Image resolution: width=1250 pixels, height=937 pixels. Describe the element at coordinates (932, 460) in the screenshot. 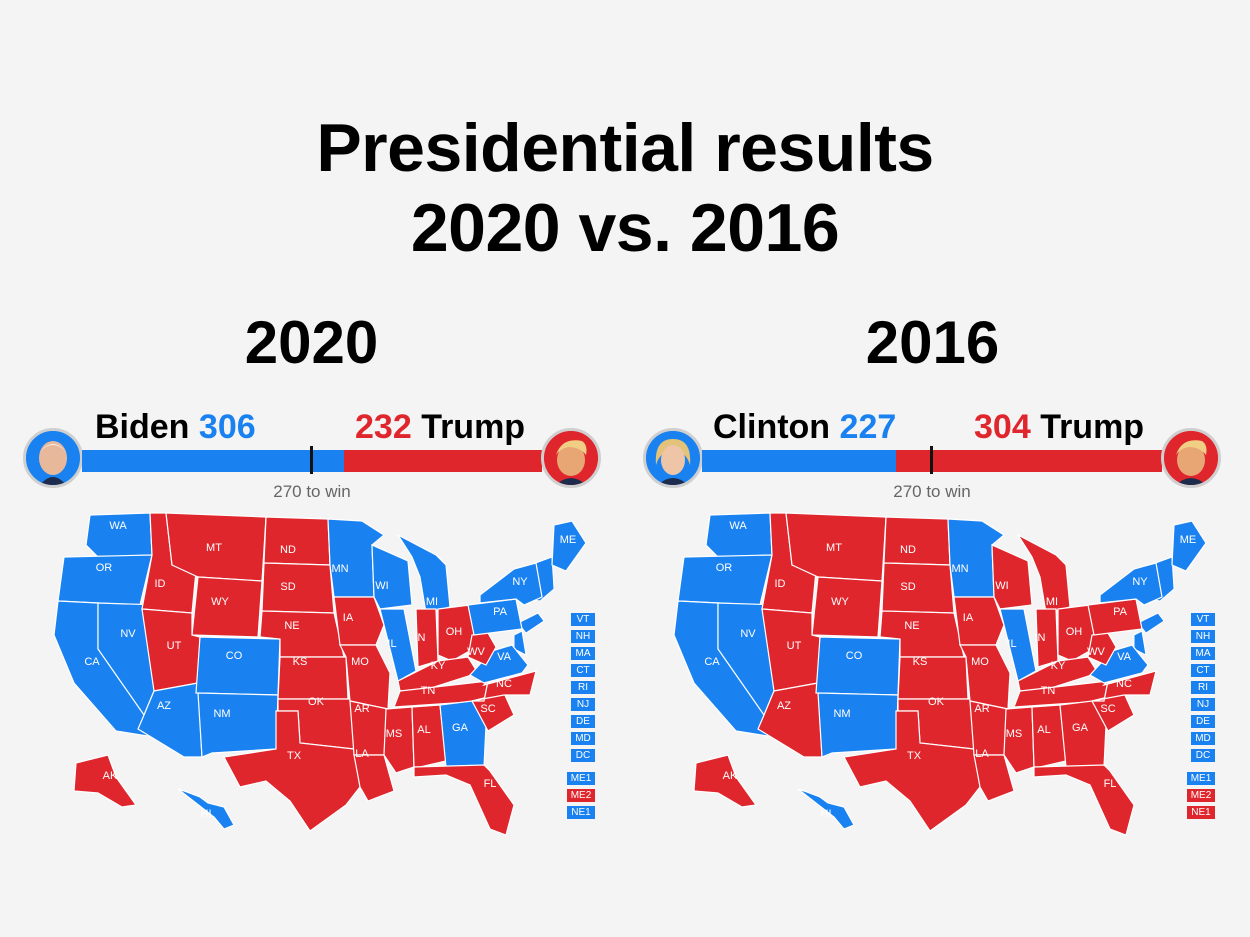

I see `electoral-vote-bar` at that location.